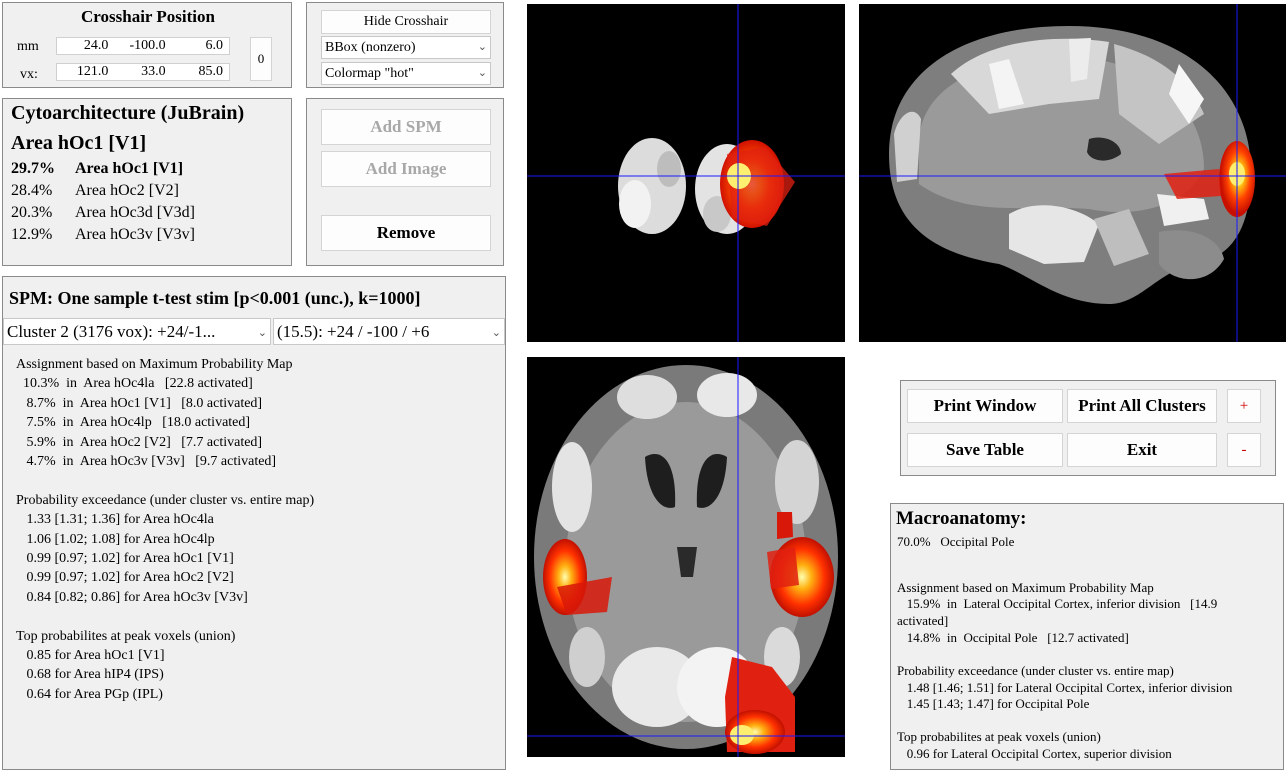 The width and height of the screenshot is (1286, 772). Describe the element at coordinates (126, 636) in the screenshot. I see `spm-report-line: Top probabilites at peak voxels (union)` at that location.